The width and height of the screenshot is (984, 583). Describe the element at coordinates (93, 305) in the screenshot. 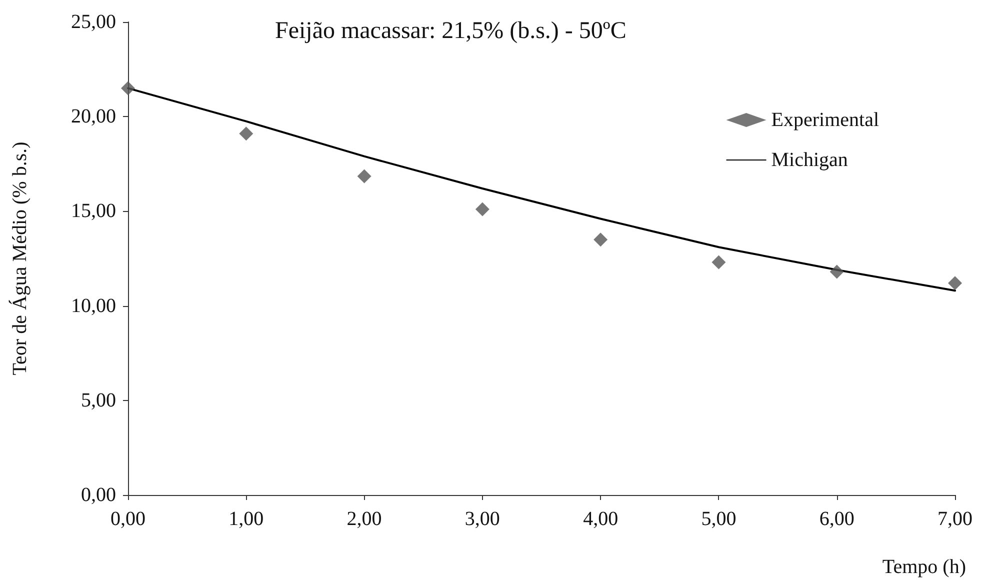

I see `y-tick-label: 10,00` at that location.